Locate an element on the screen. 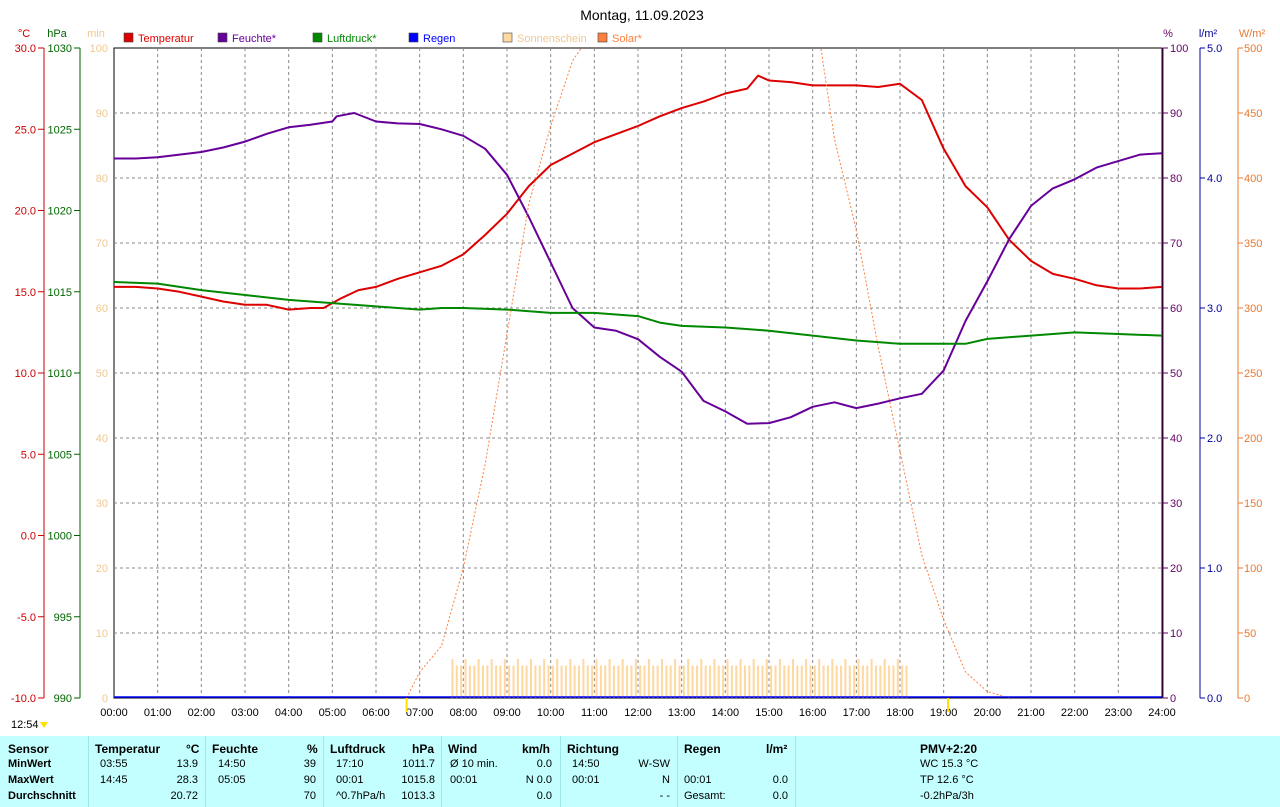  x-tick-label: 11:00 is located at coordinates (594, 713).